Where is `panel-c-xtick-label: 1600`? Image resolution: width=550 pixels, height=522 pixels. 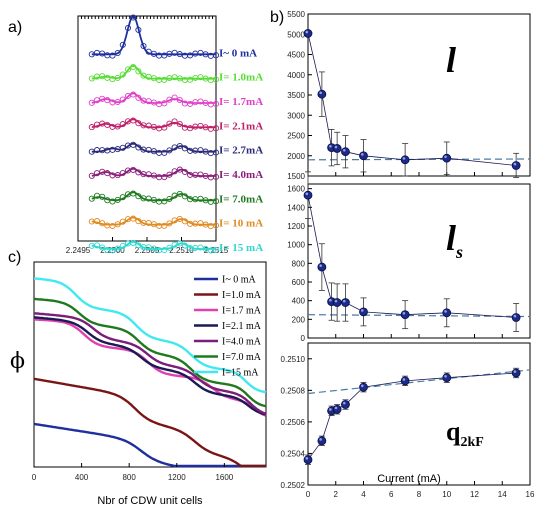 panel-c-xtick-label: 1600 is located at coordinates (224, 477).